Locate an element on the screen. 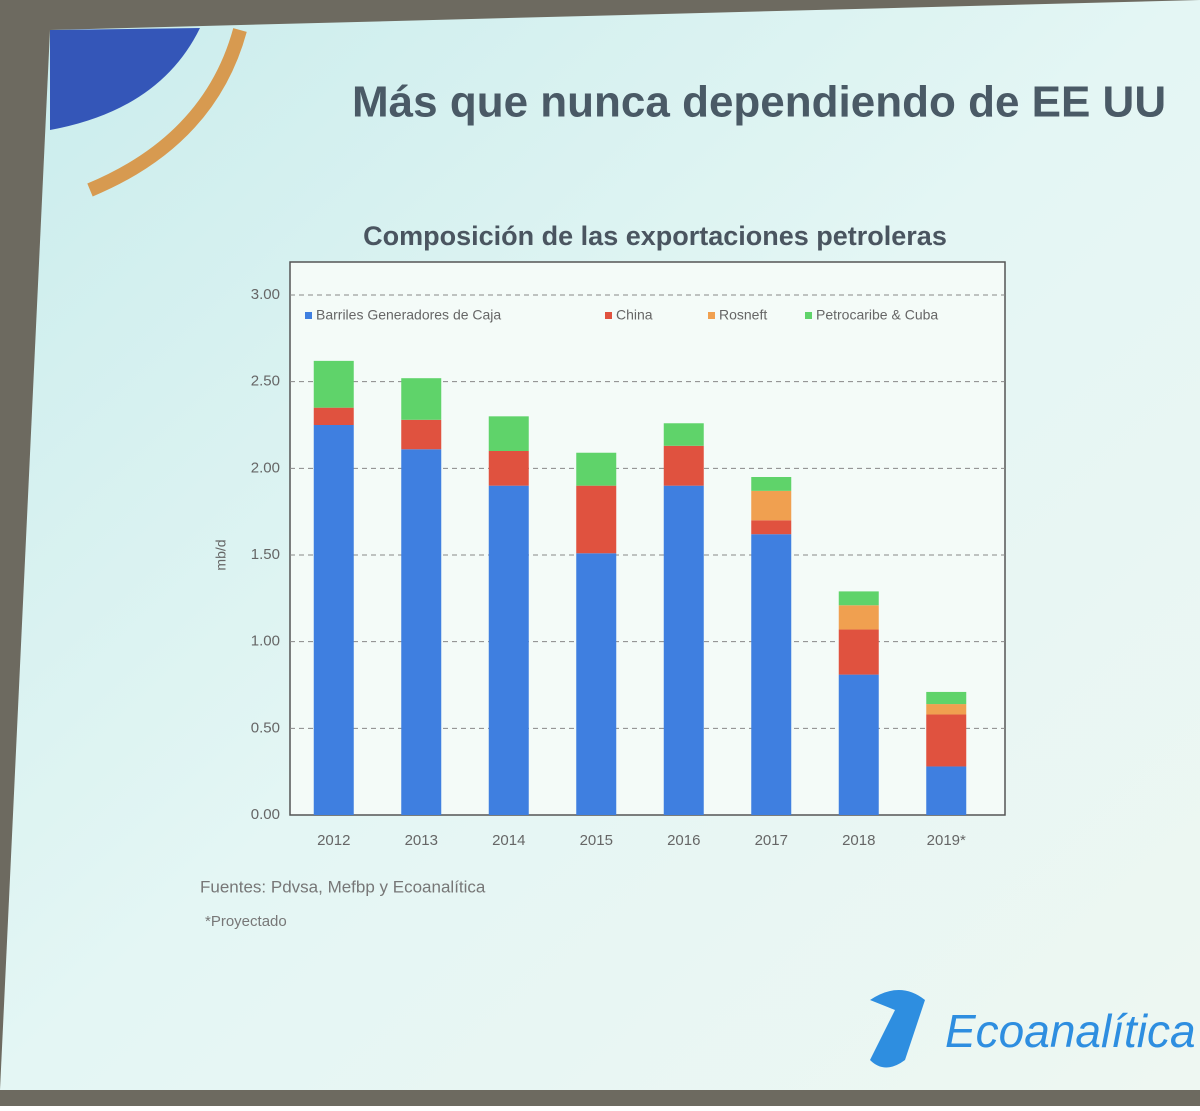  corner-shape is located at coordinates (125, 79).